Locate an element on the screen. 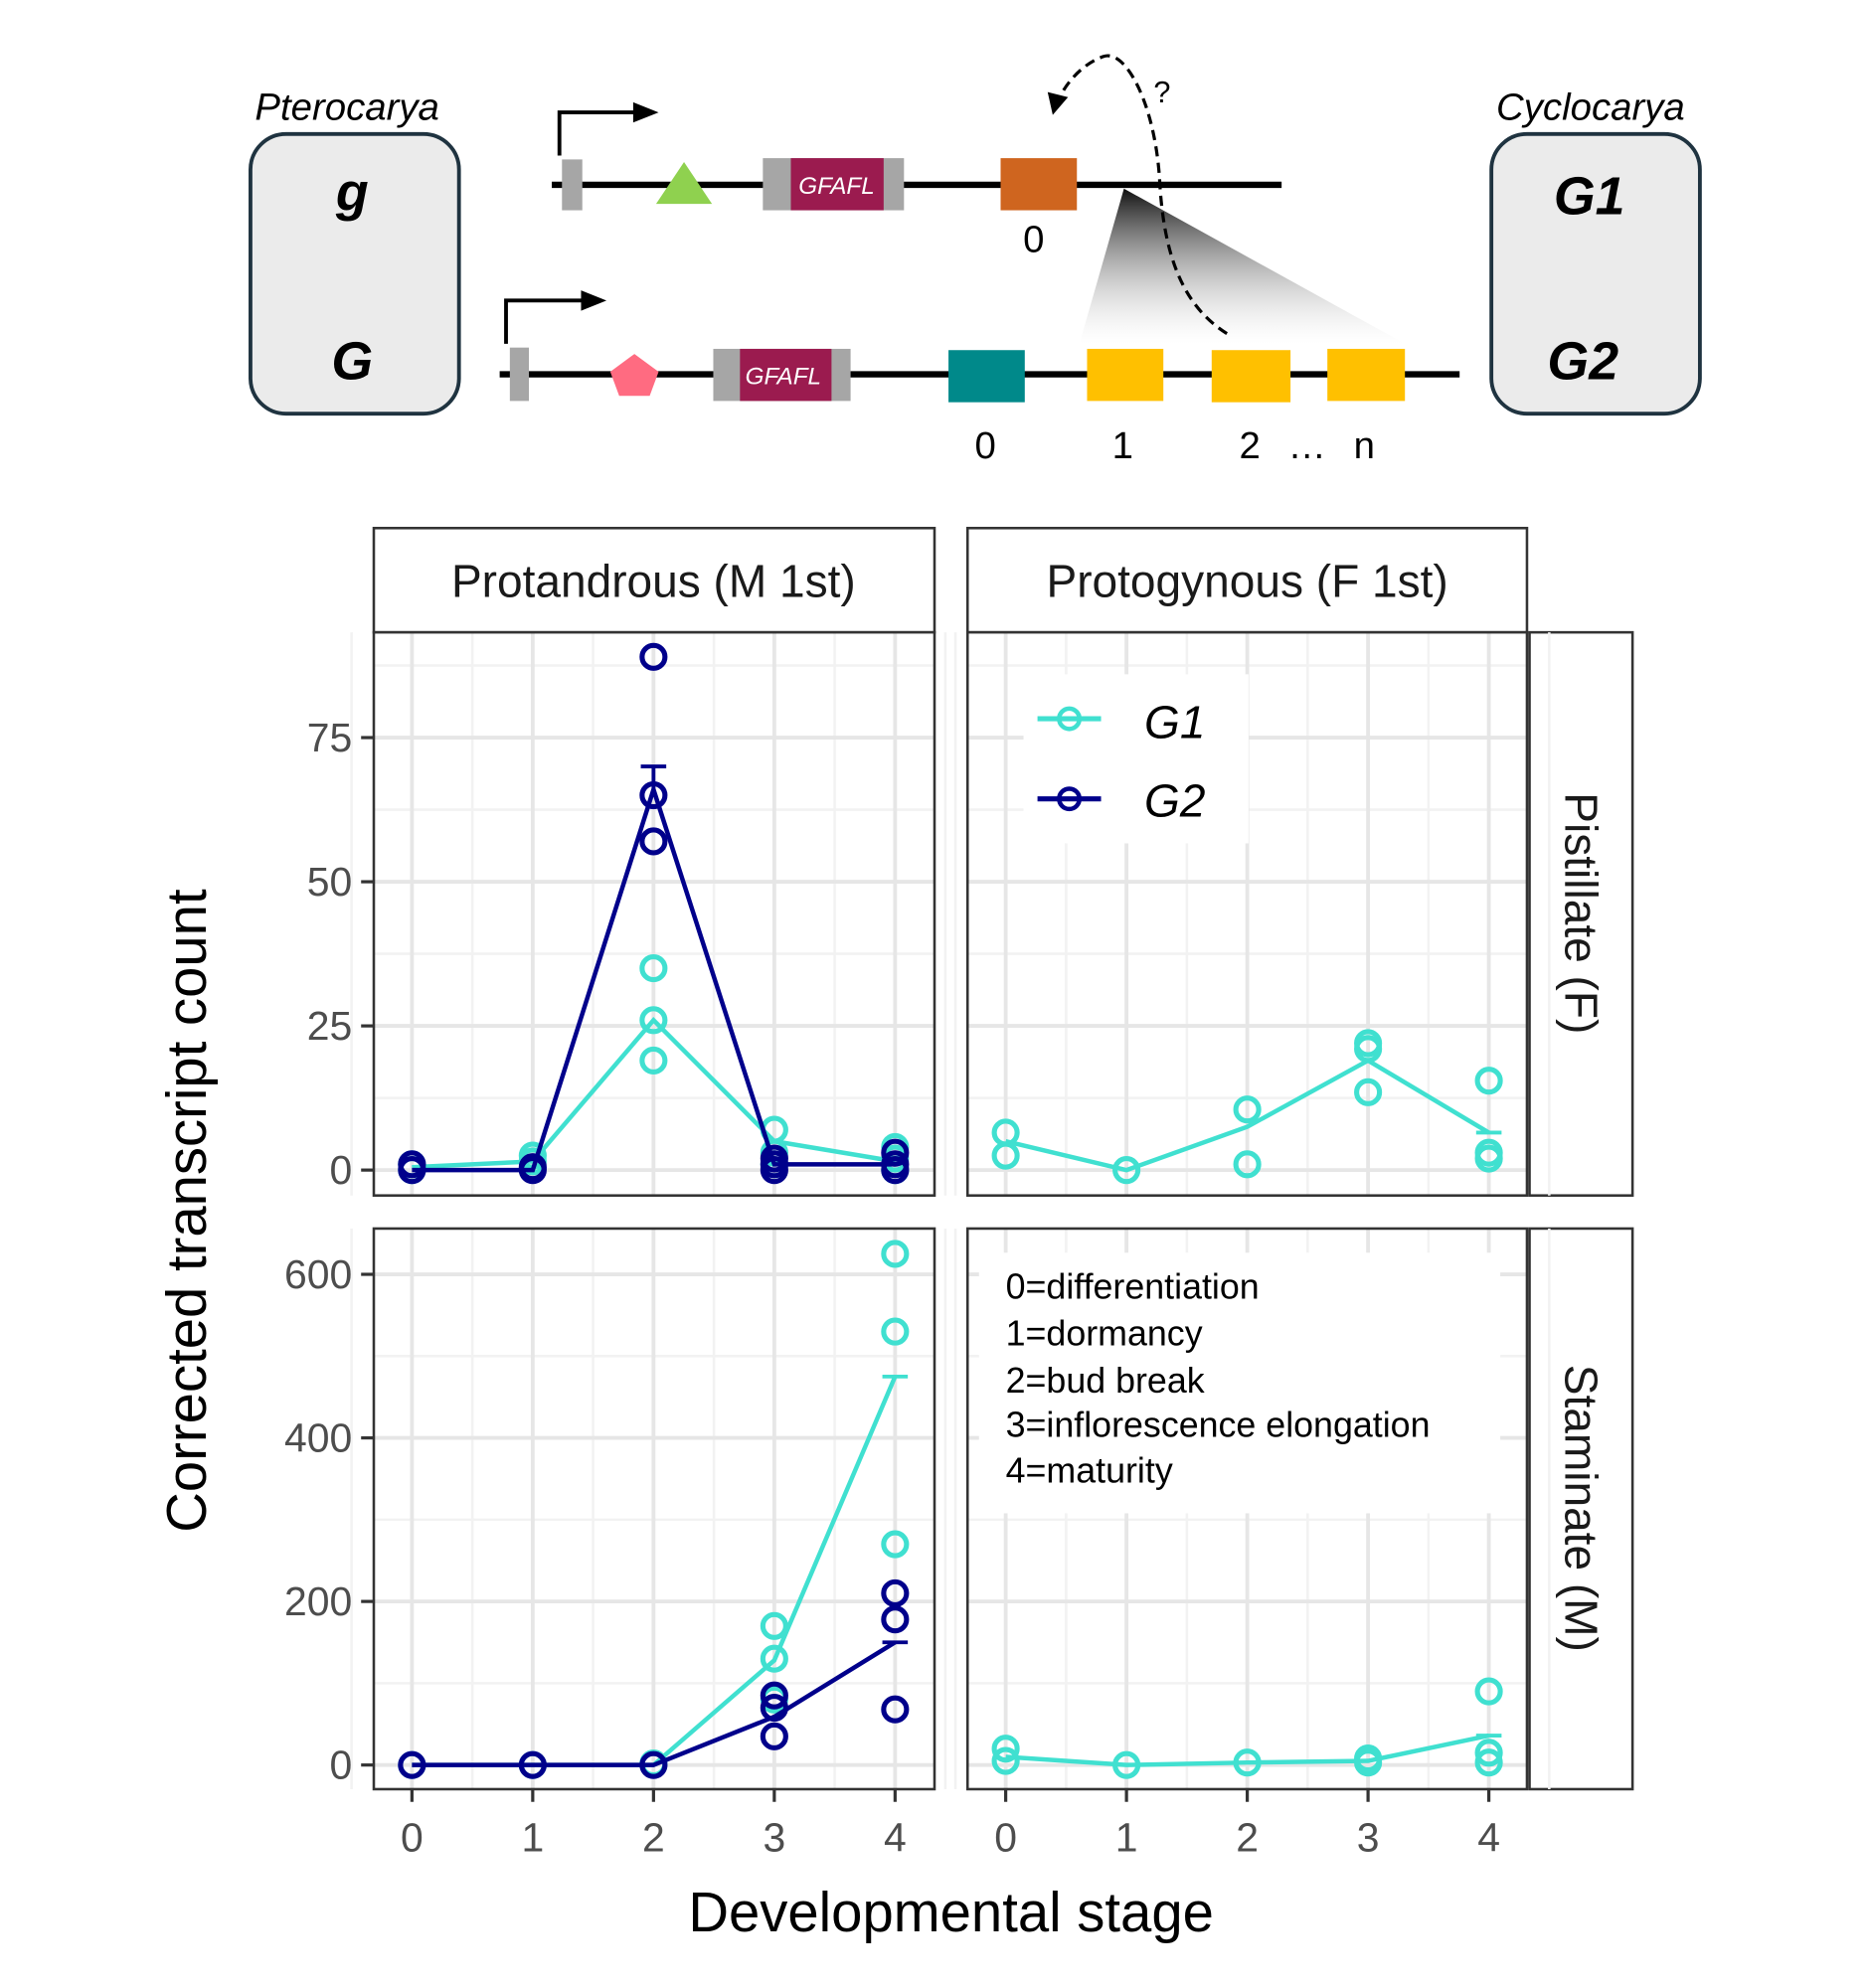 The image size is (1869, 1988). left-allele-box is located at coordinates (355, 273).